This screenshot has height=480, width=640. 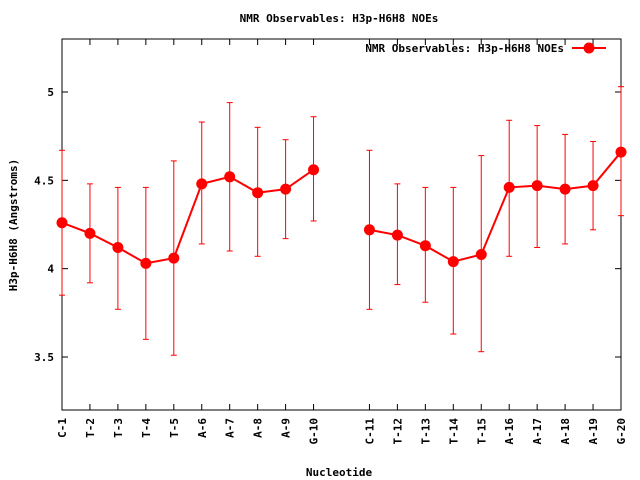 I want to click on y-axis-label: H3p-H6H8 (Angstroms), so click(x=13, y=225).